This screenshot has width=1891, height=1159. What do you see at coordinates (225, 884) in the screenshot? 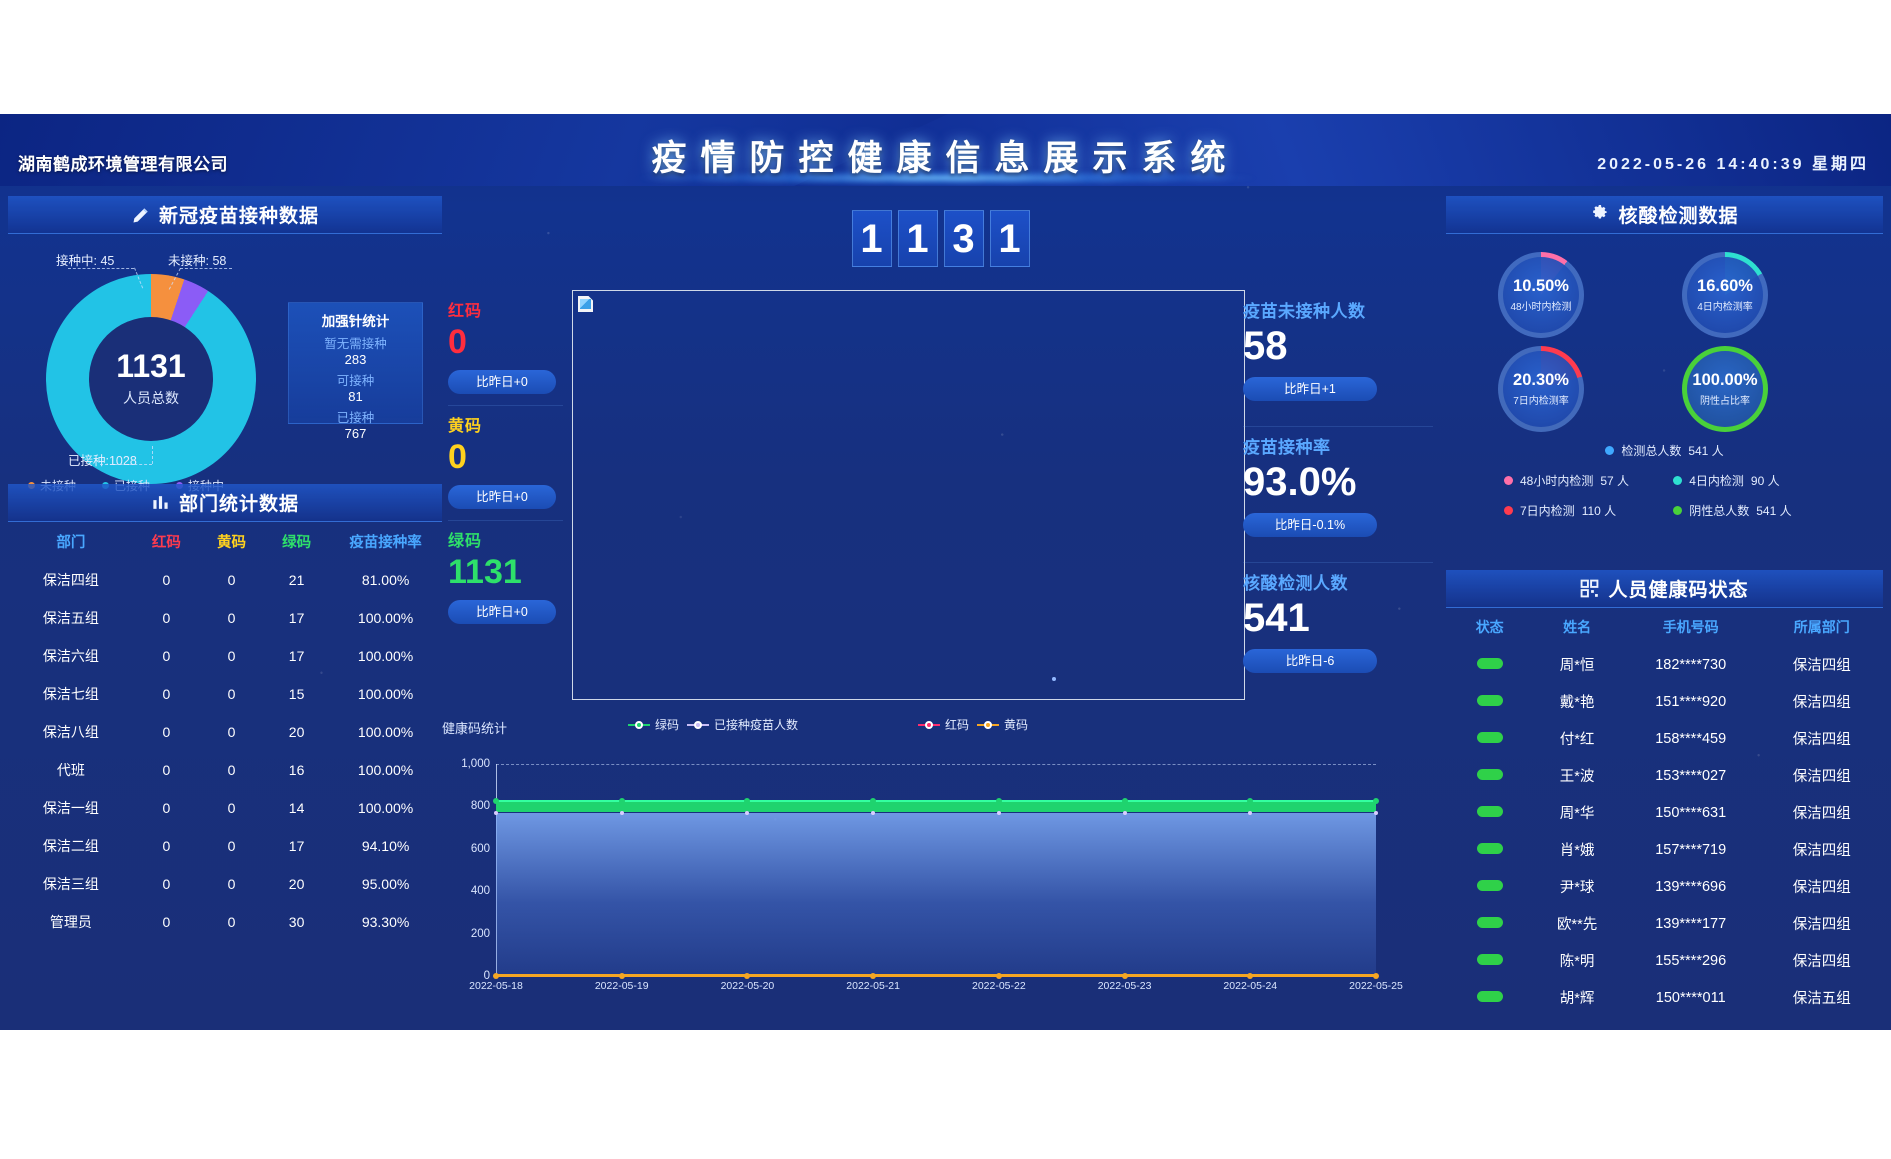
I see `table-row: 保洁三组 0 0 20 95.00%` at bounding box center [225, 884].